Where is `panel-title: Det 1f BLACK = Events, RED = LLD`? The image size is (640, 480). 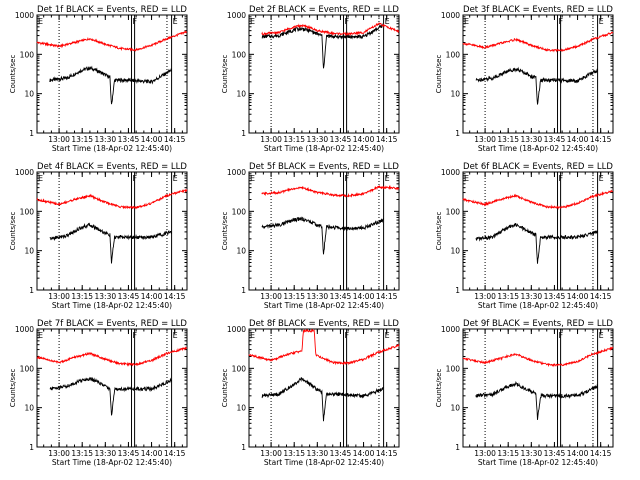
panel-title: Det 1f BLACK = Events, RED = LLD is located at coordinates (112, 10).